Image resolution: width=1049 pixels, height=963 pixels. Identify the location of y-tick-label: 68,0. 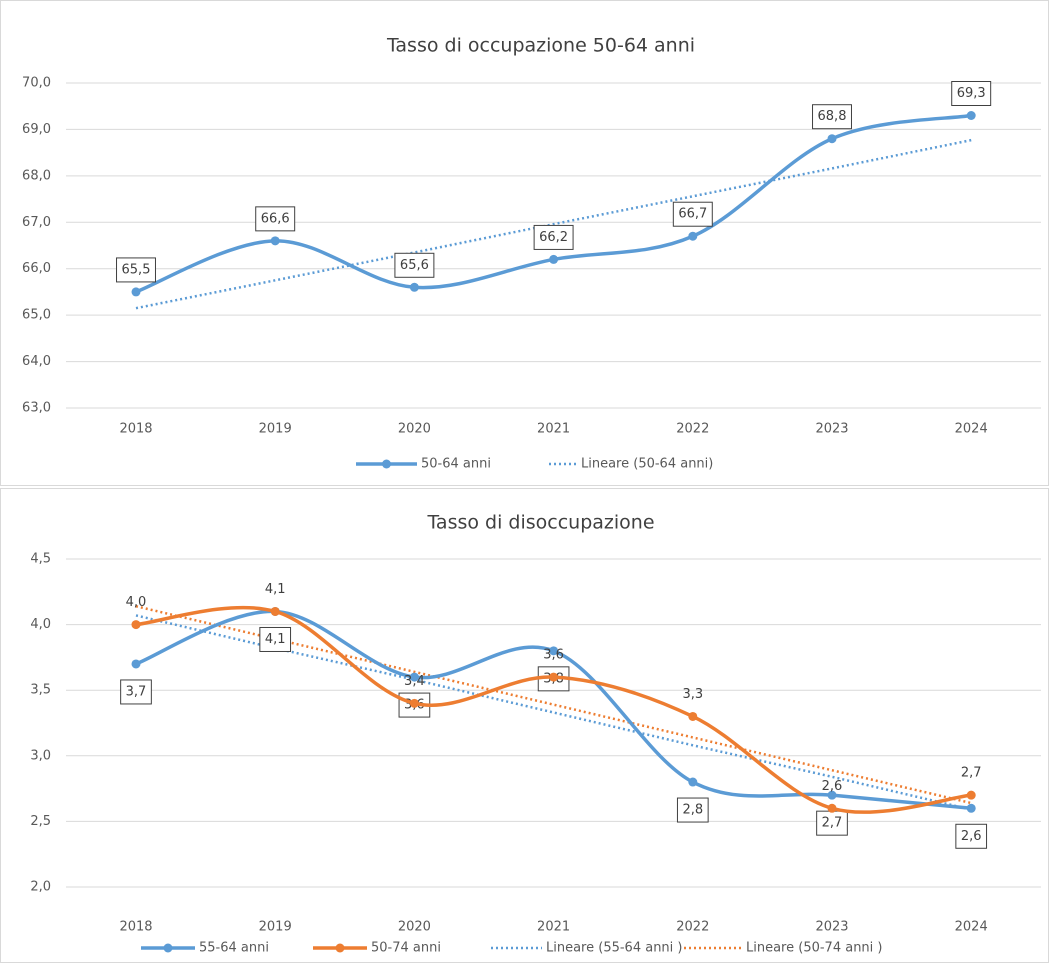
(36, 175).